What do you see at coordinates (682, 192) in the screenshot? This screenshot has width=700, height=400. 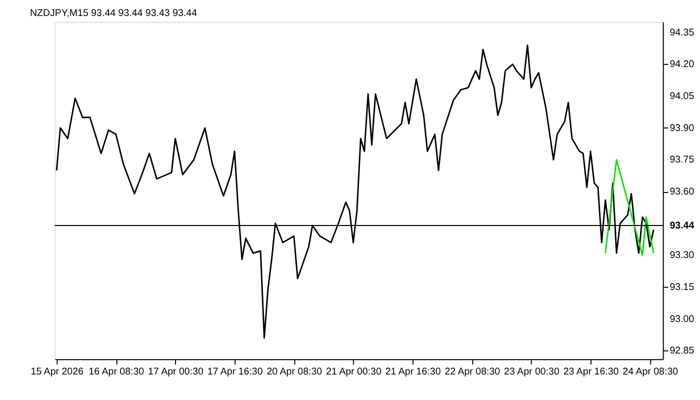 I see `y-tick-label: 93.60` at bounding box center [682, 192].